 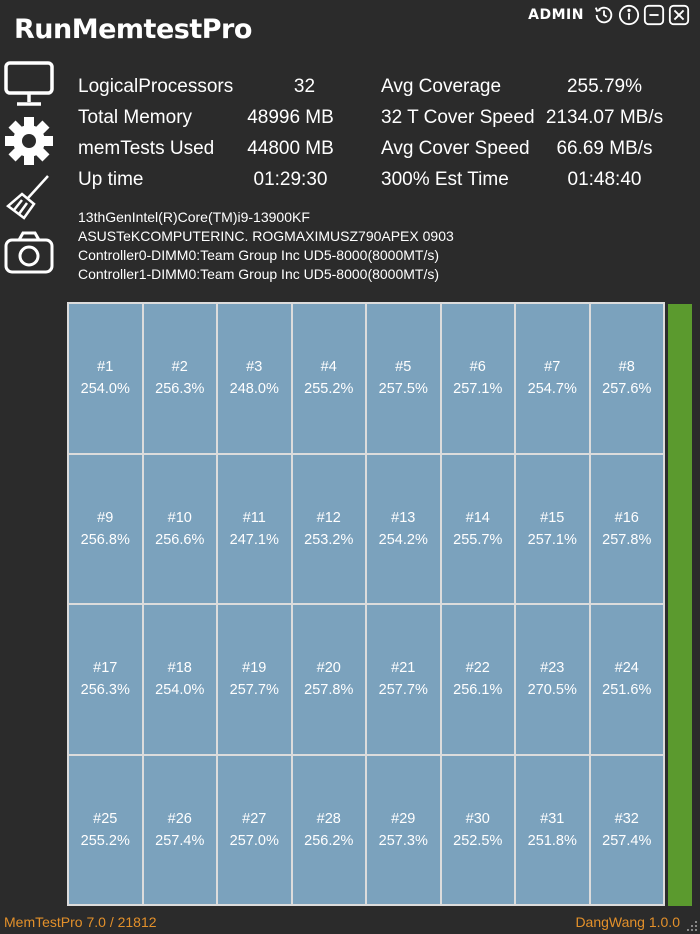 I want to click on thread-id: #26, so click(x=179, y=818).